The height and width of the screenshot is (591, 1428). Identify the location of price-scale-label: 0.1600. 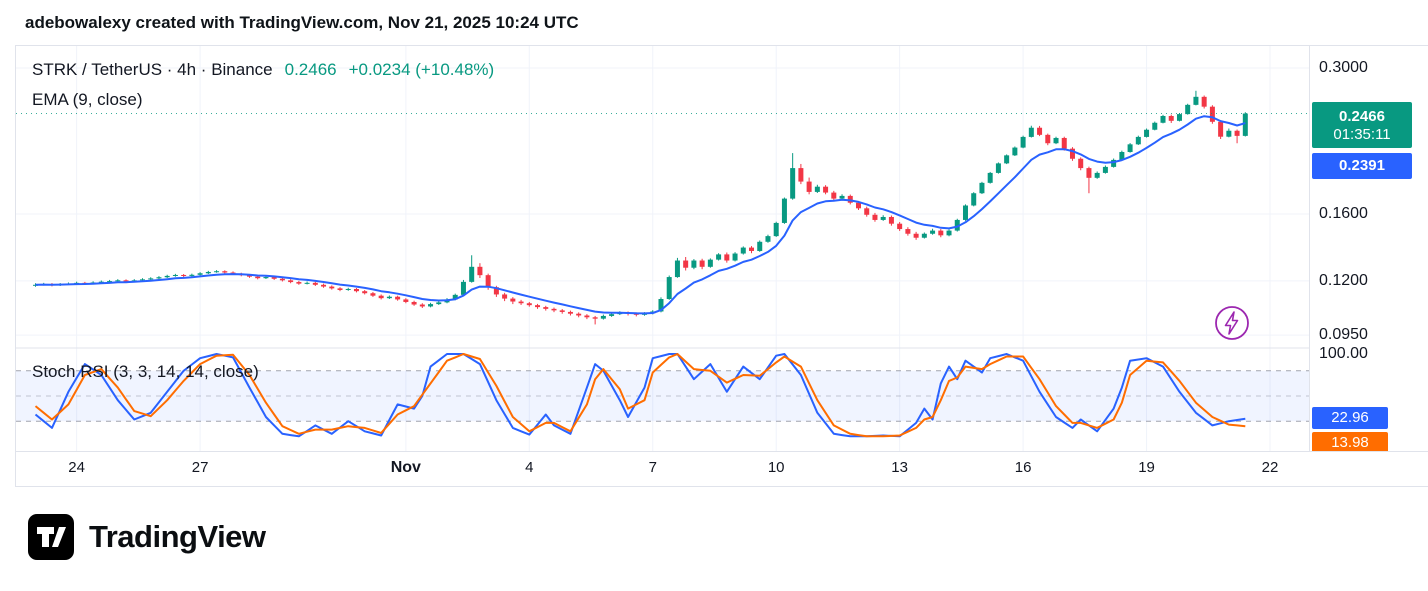
(1343, 214).